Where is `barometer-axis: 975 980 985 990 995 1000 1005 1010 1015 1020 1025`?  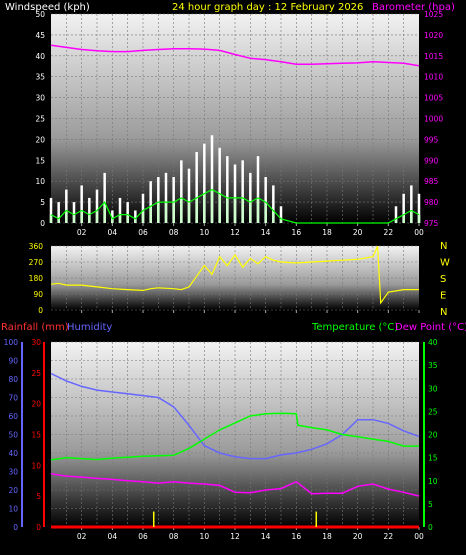 barometer-axis: 975 980 985 990 995 1000 1005 1010 1015 1020 1025 is located at coordinates (433, 119).